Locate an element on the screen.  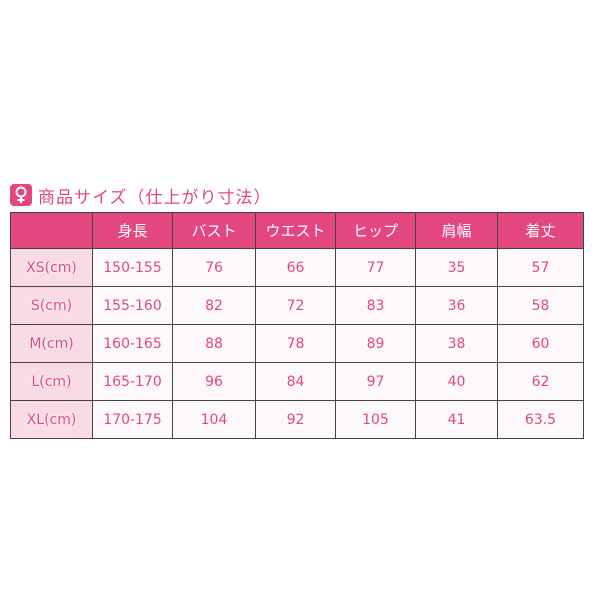
table-cell: 57 is located at coordinates (540, 267).